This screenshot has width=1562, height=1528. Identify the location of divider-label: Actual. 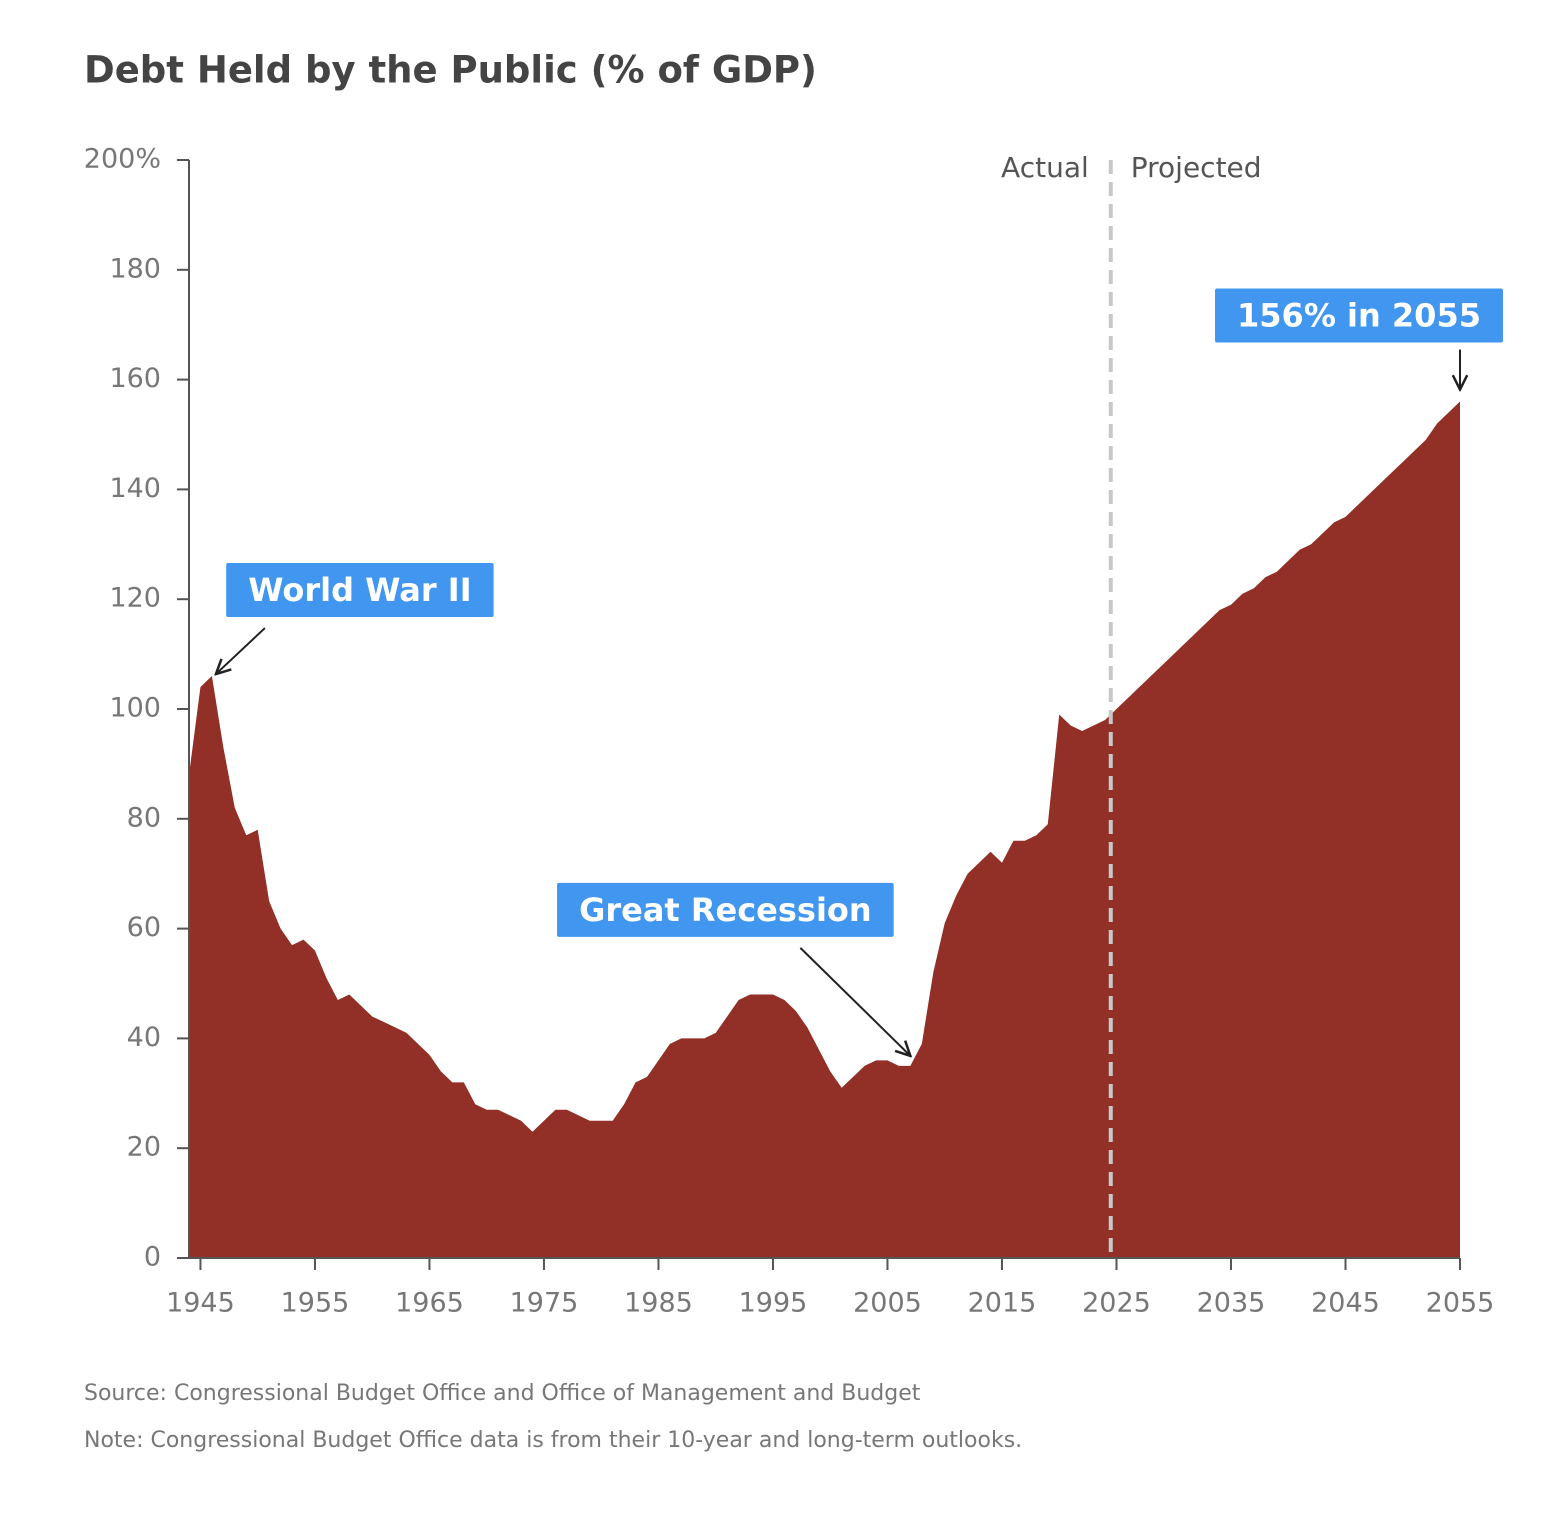
(1045, 167).